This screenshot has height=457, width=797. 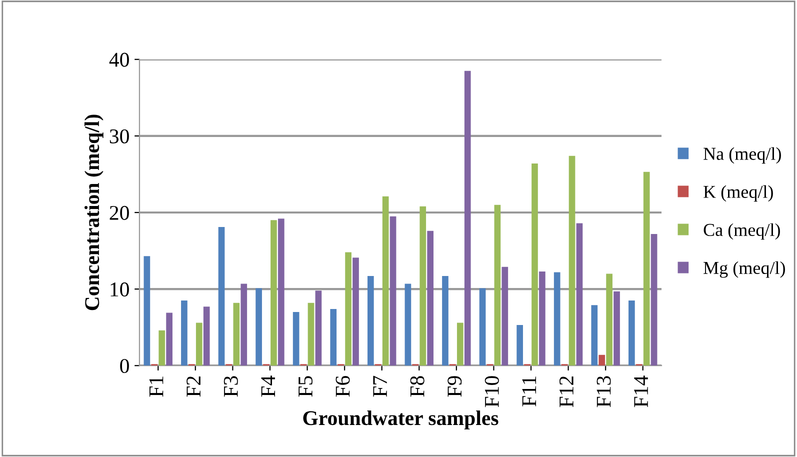 What do you see at coordinates (343, 386) in the screenshot?
I see `x-tick-label: F6` at bounding box center [343, 386].